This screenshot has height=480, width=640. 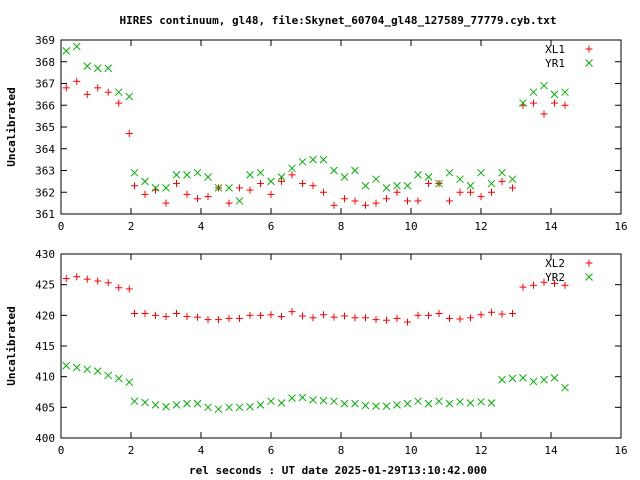 What do you see at coordinates (555, 63) in the screenshot?
I see `legend-label-yr1: YR1` at bounding box center [555, 63].